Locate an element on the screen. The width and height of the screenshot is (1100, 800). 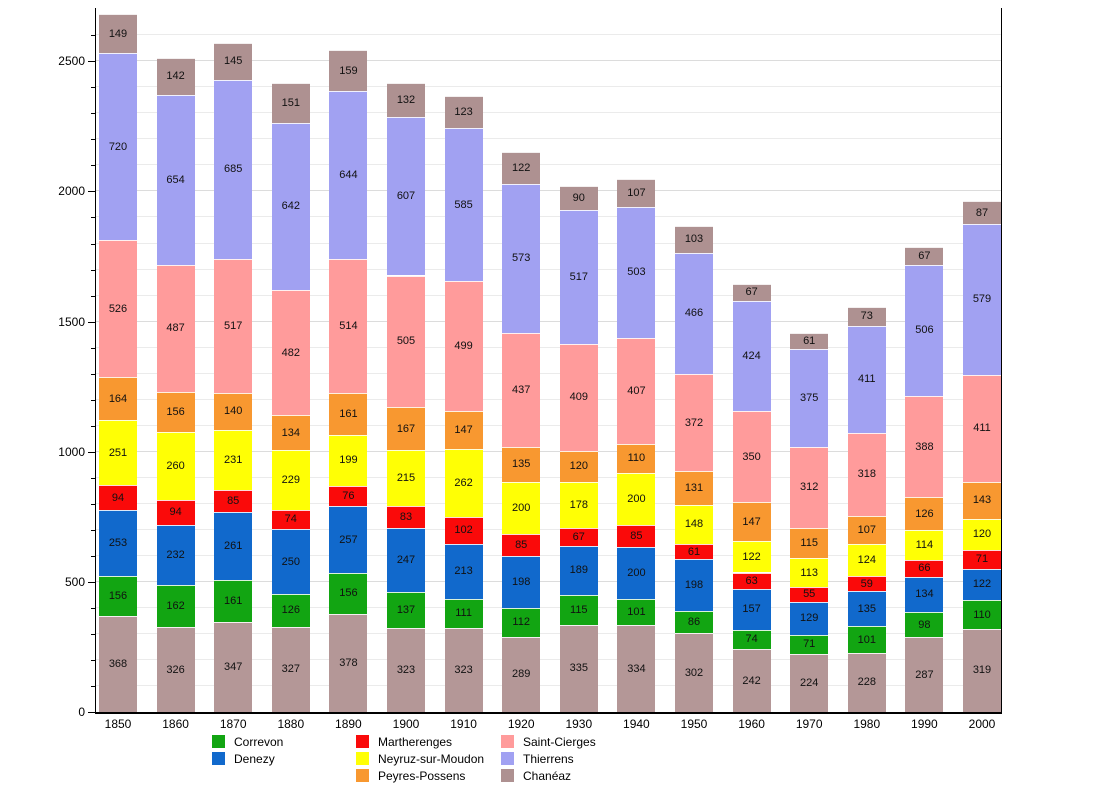
y-tick-label-500: 500 is located at coordinates (74, 581).